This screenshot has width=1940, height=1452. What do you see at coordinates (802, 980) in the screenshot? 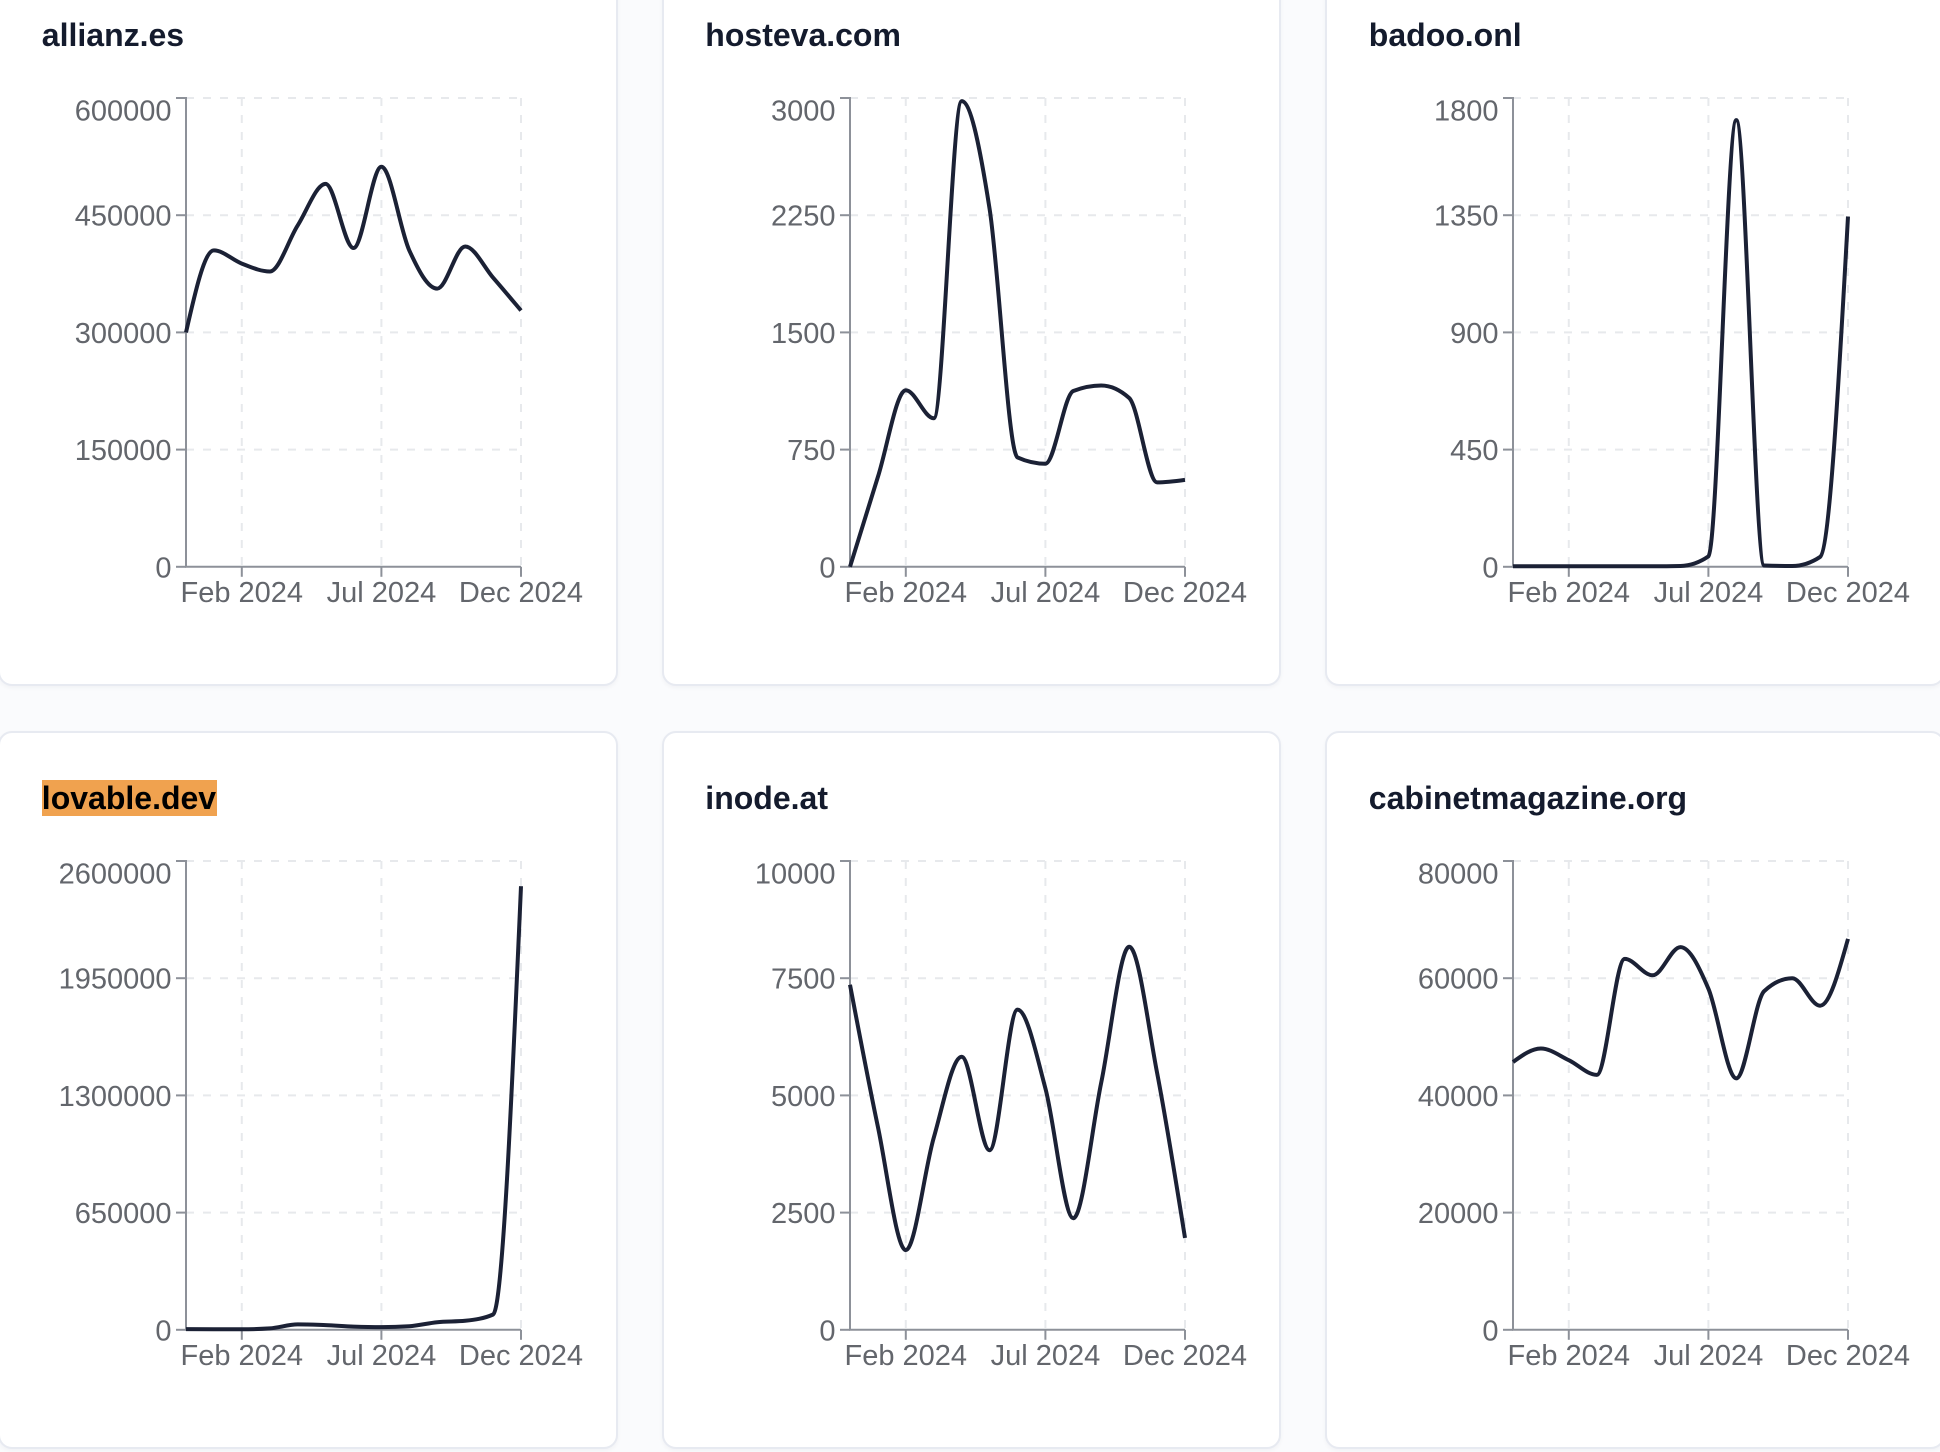
I see `svg-text: 7500` at bounding box center [802, 980].